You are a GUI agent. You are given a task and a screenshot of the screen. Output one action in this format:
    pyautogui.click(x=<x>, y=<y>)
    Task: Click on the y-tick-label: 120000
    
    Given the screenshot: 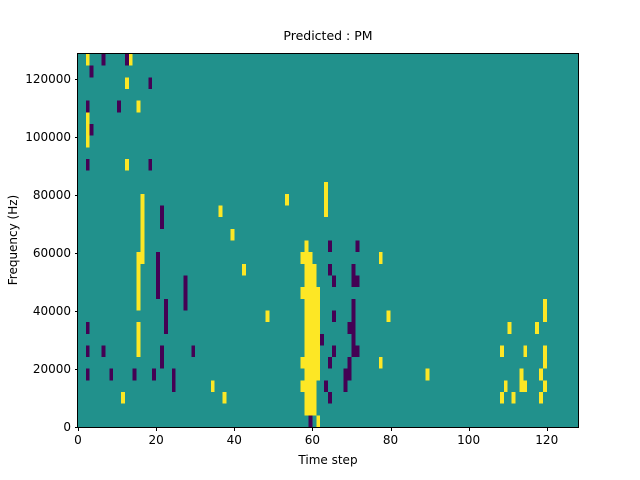 What is the action you would take?
    pyautogui.click(x=48, y=78)
    